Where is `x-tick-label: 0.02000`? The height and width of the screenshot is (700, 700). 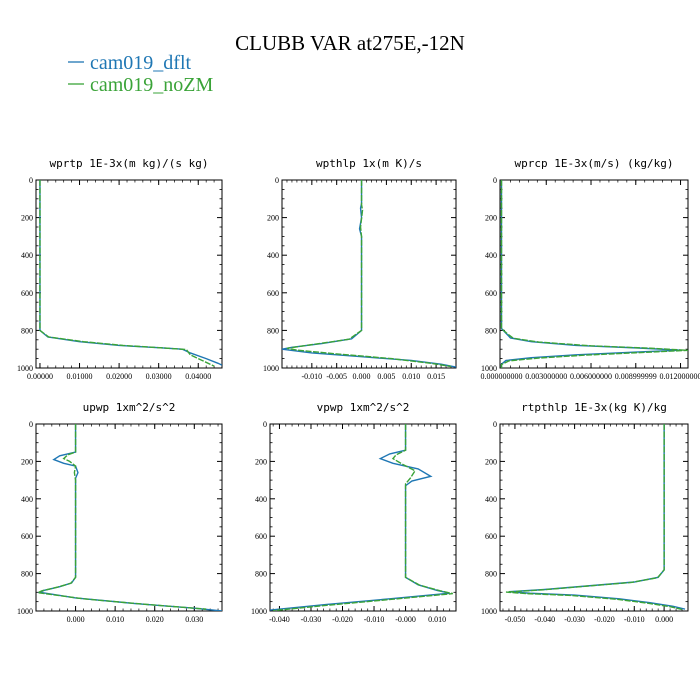 x-tick-label: 0.02000 is located at coordinates (119, 376).